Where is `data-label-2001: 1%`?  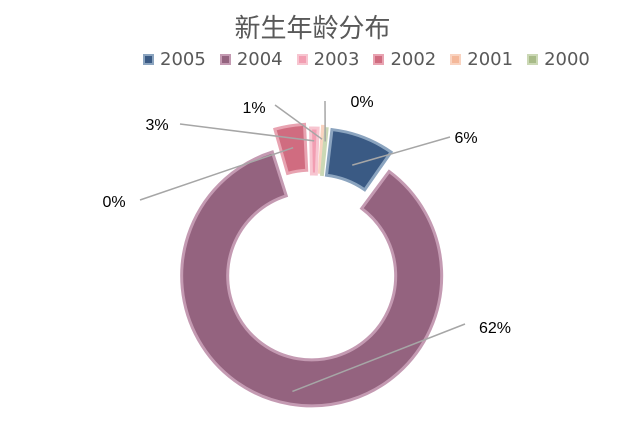 data-label-2001: 1% is located at coordinates (253, 108).